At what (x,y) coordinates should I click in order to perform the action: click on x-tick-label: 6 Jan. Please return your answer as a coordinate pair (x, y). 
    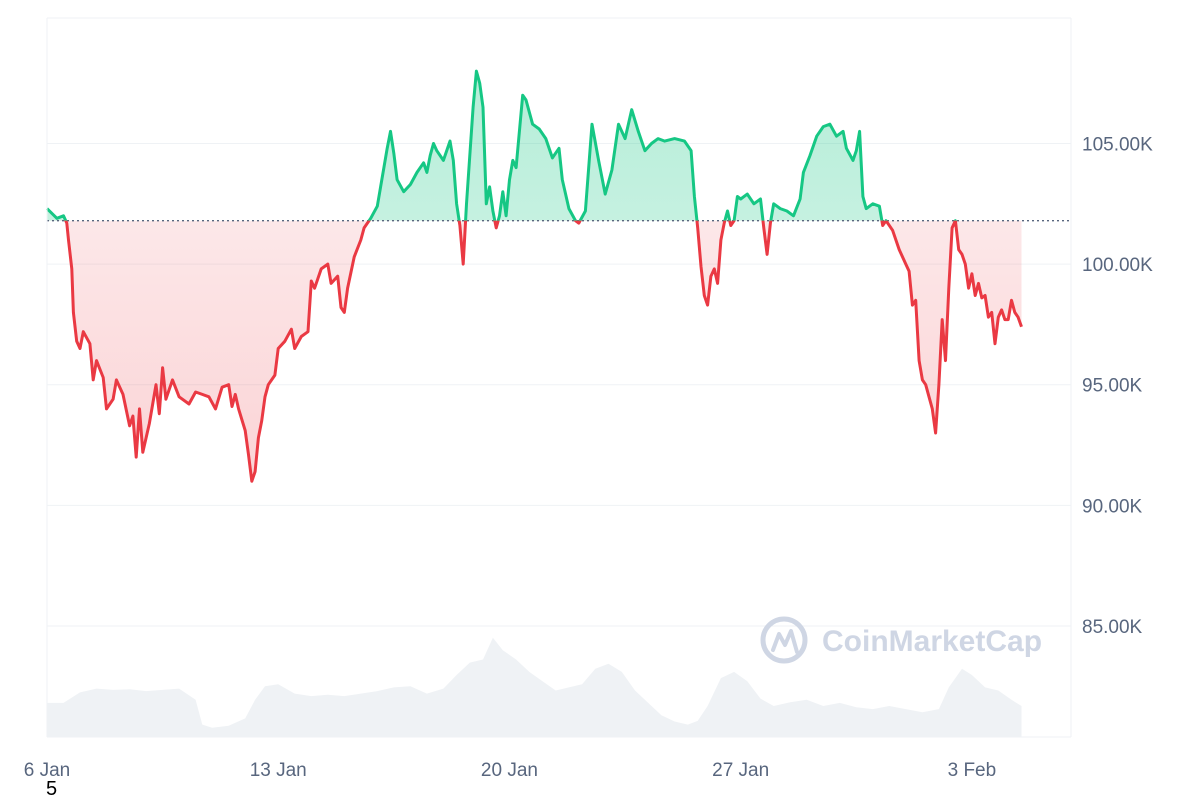
    Looking at the image, I should click on (47, 770).